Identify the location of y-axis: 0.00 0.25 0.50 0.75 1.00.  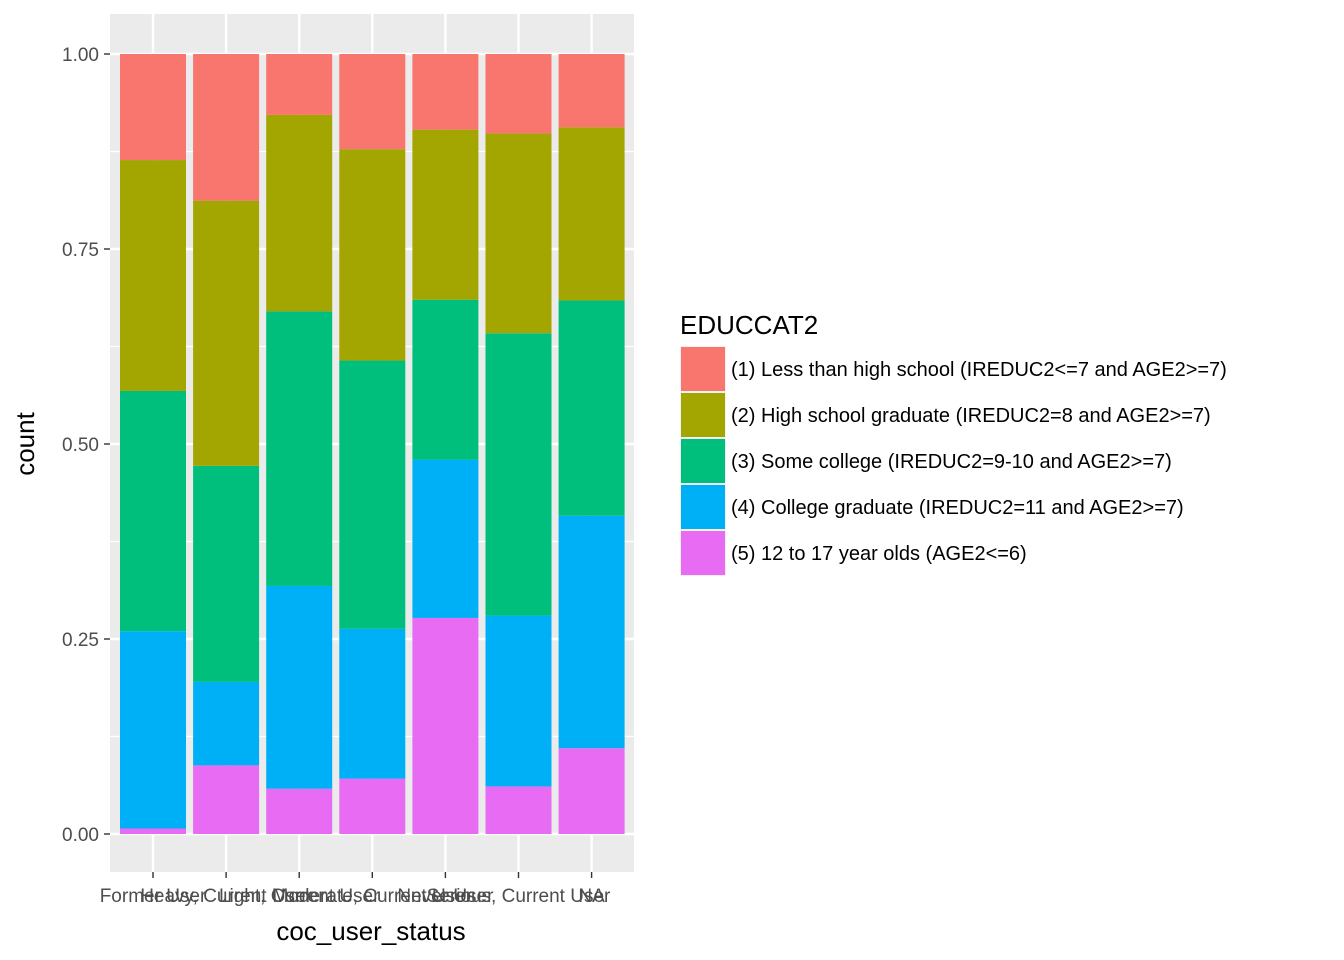
(86, 445).